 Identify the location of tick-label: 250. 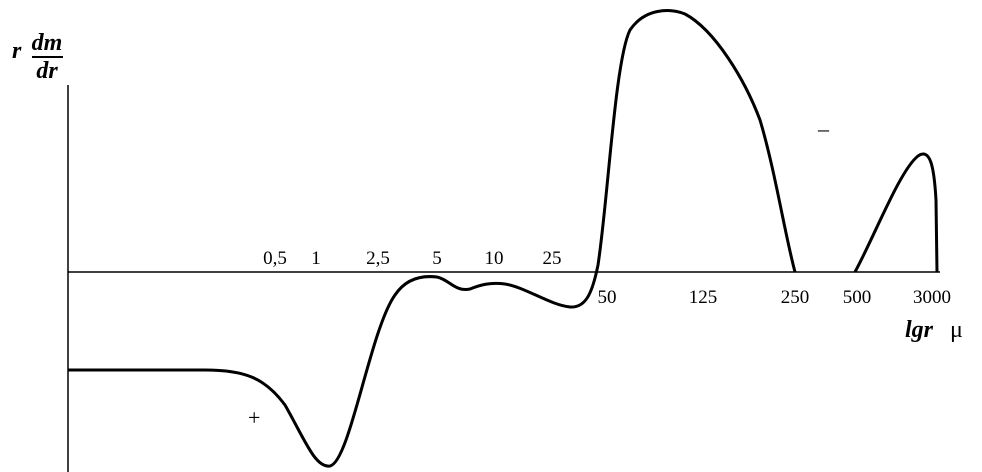
(795, 297).